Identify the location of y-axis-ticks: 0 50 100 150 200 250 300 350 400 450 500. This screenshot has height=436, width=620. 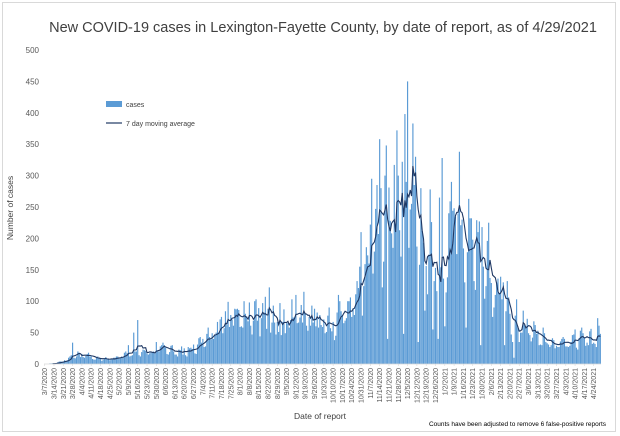
(33, 207).